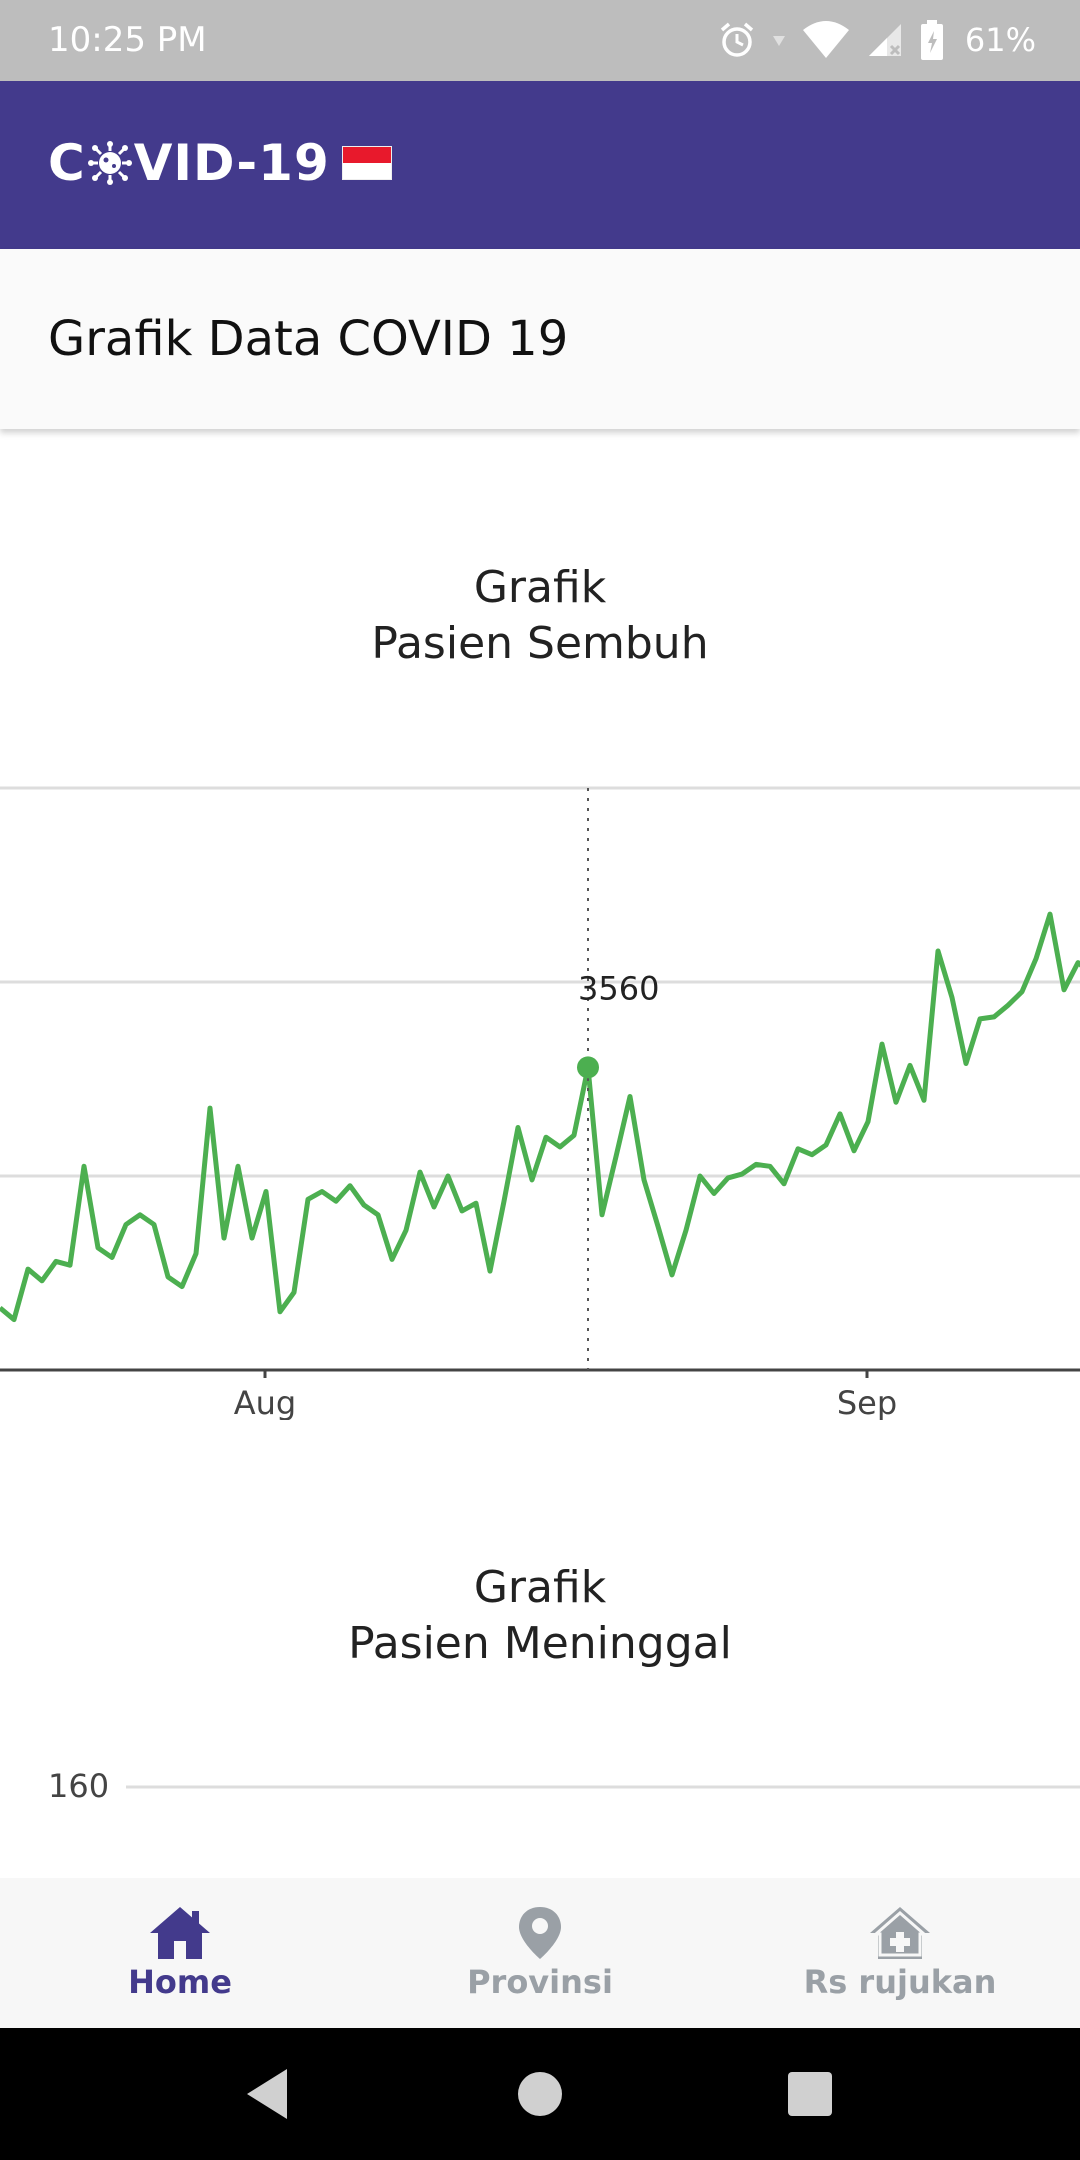 This screenshot has width=1080, height=2160. I want to click on data-arrows-icon, so click(779, 40).